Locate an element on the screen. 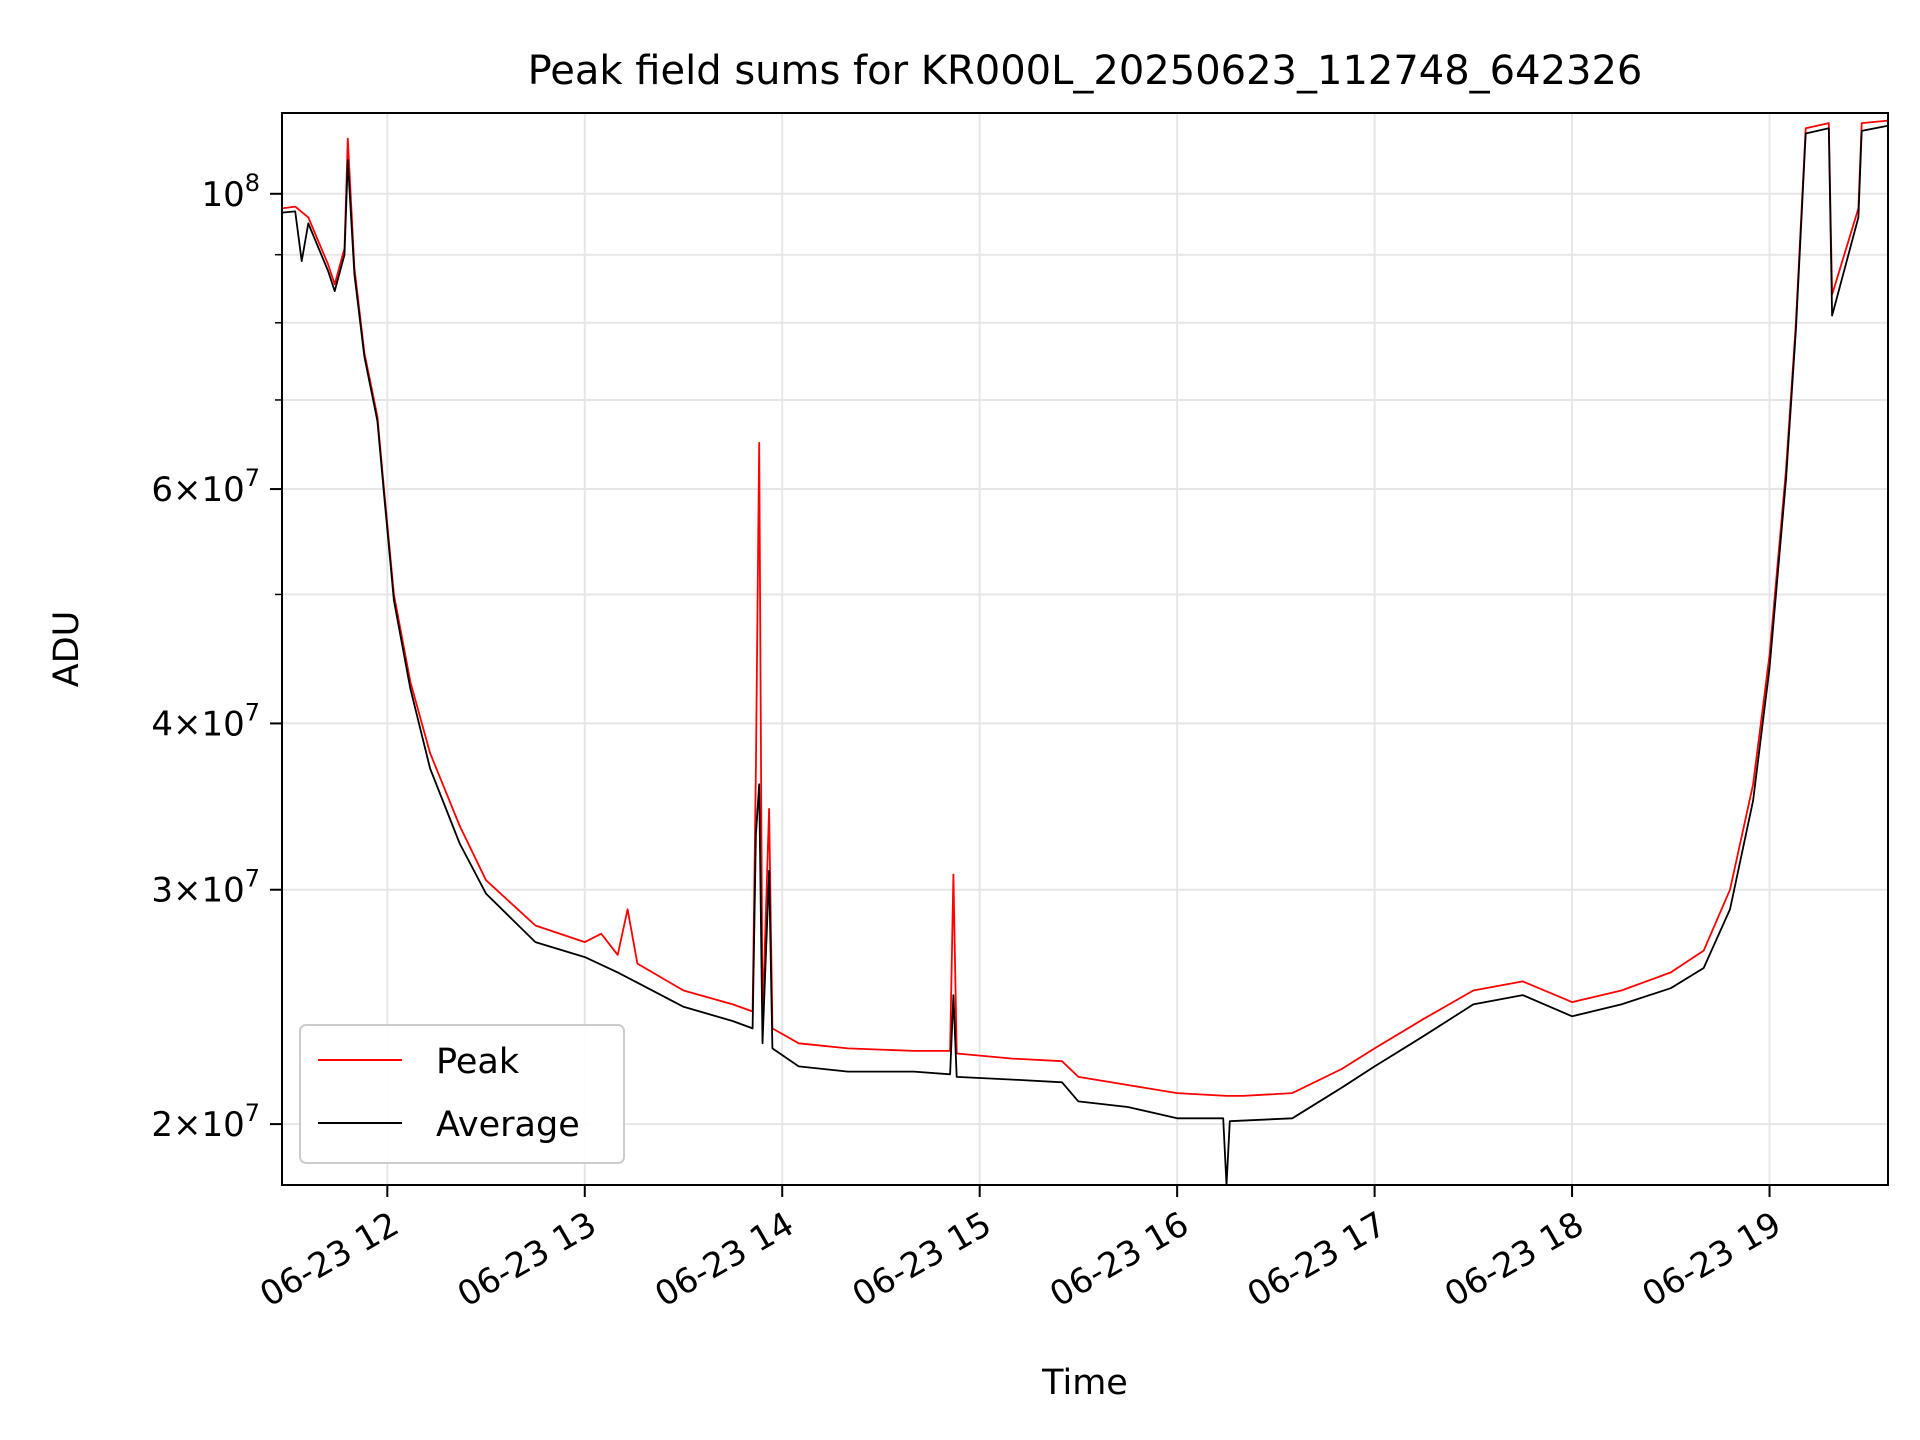 The image size is (1920, 1440). y-tick-label: 2×107 is located at coordinates (205, 1122).